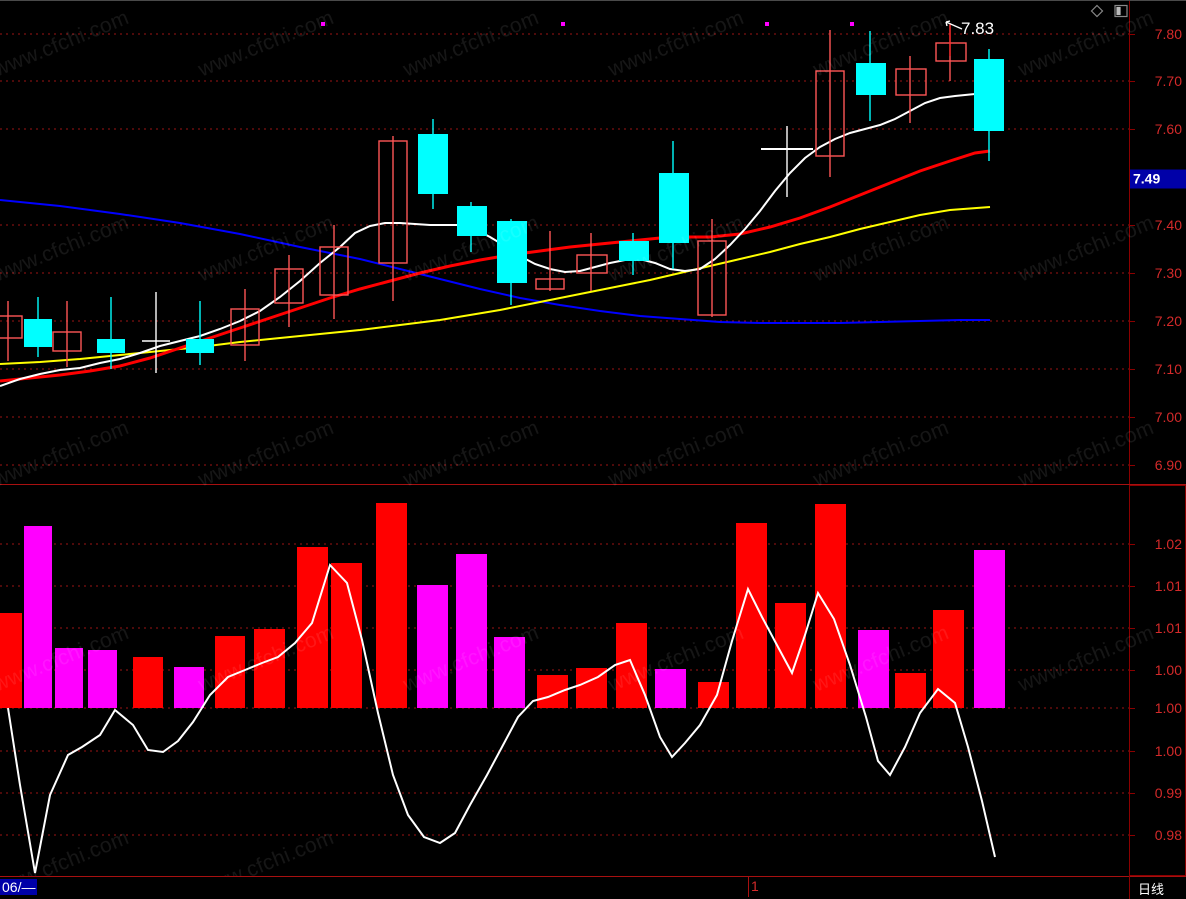 The image size is (1186, 899). Describe the element at coordinates (1168, 34) in the screenshot. I see `price-axis-label: 7.80` at that location.